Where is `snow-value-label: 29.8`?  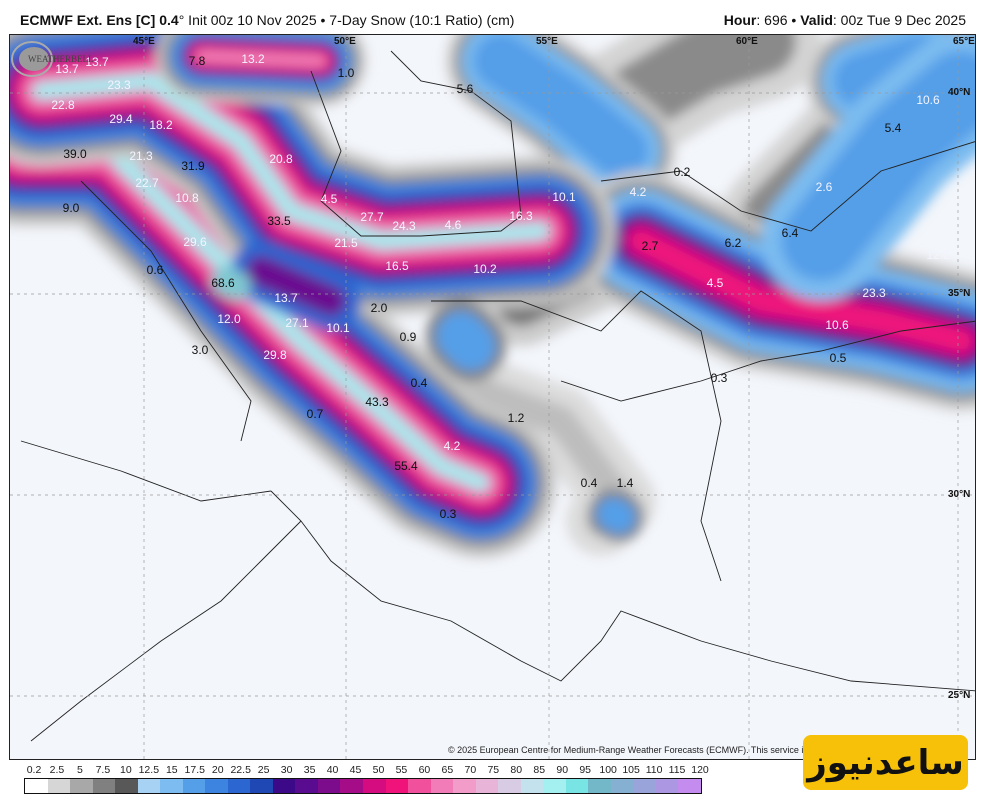 snow-value-label: 29.8 is located at coordinates (275, 355).